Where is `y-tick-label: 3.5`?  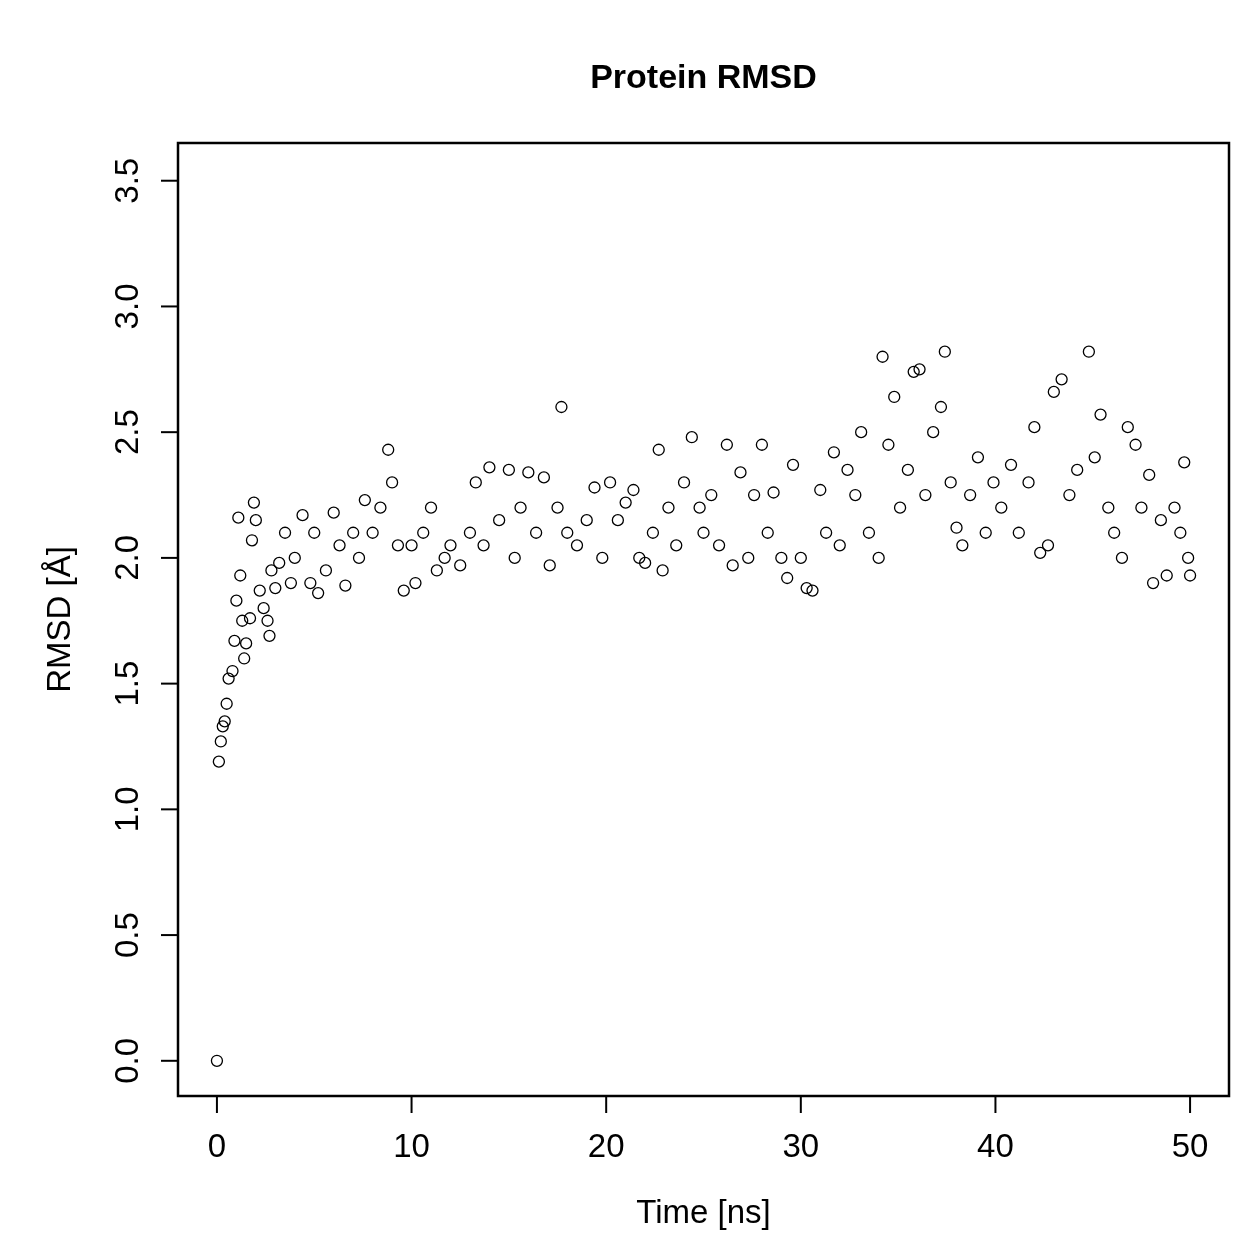
y-tick-label: 3.5 is located at coordinates (126, 180).